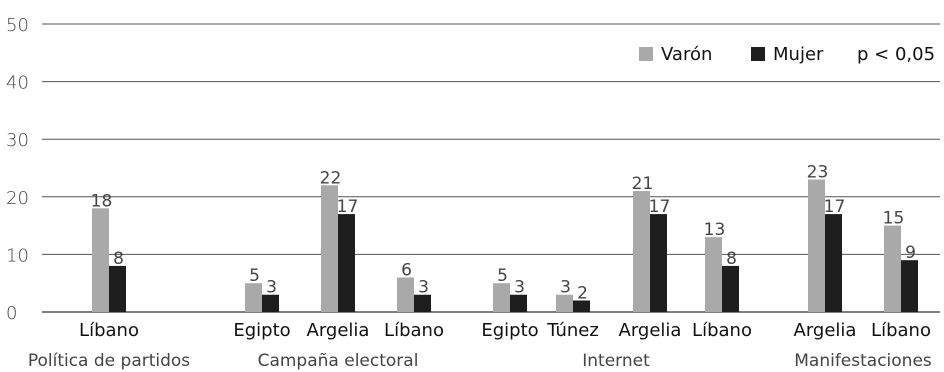  I want to click on legend-note: p < 0,05, so click(896, 54).